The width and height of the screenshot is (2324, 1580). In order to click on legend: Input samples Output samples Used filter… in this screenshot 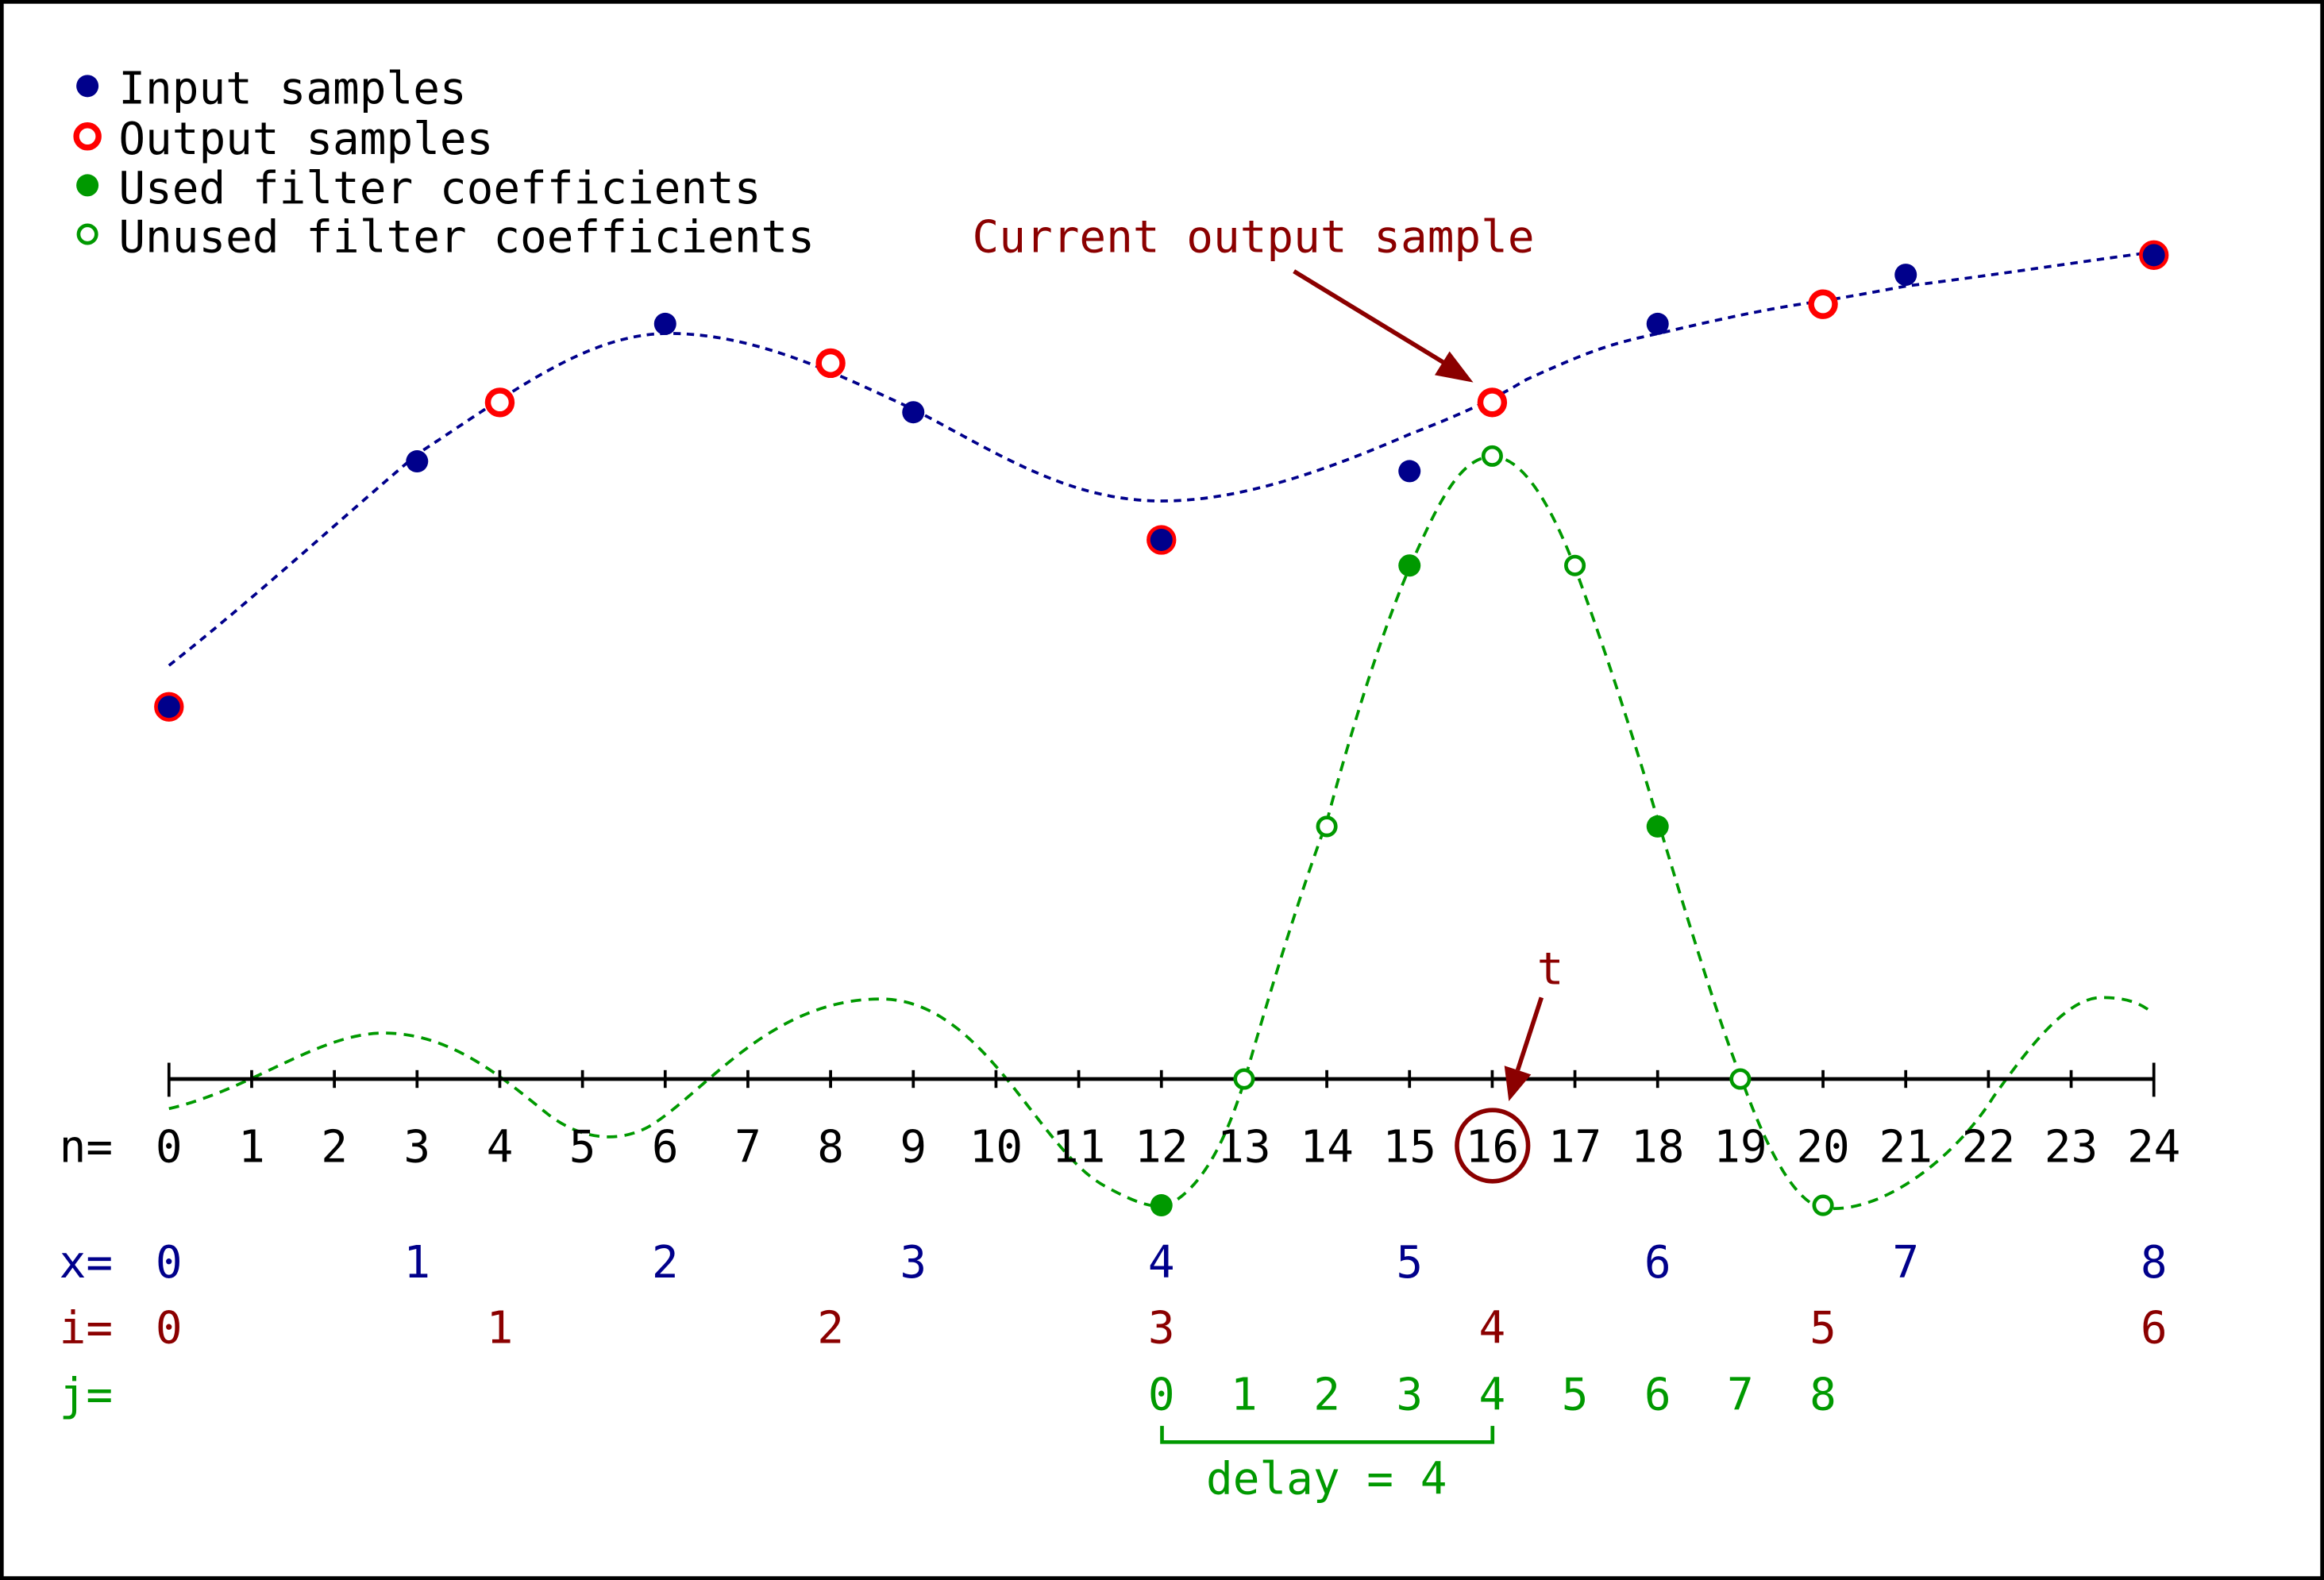, I will do `click(444, 163)`.